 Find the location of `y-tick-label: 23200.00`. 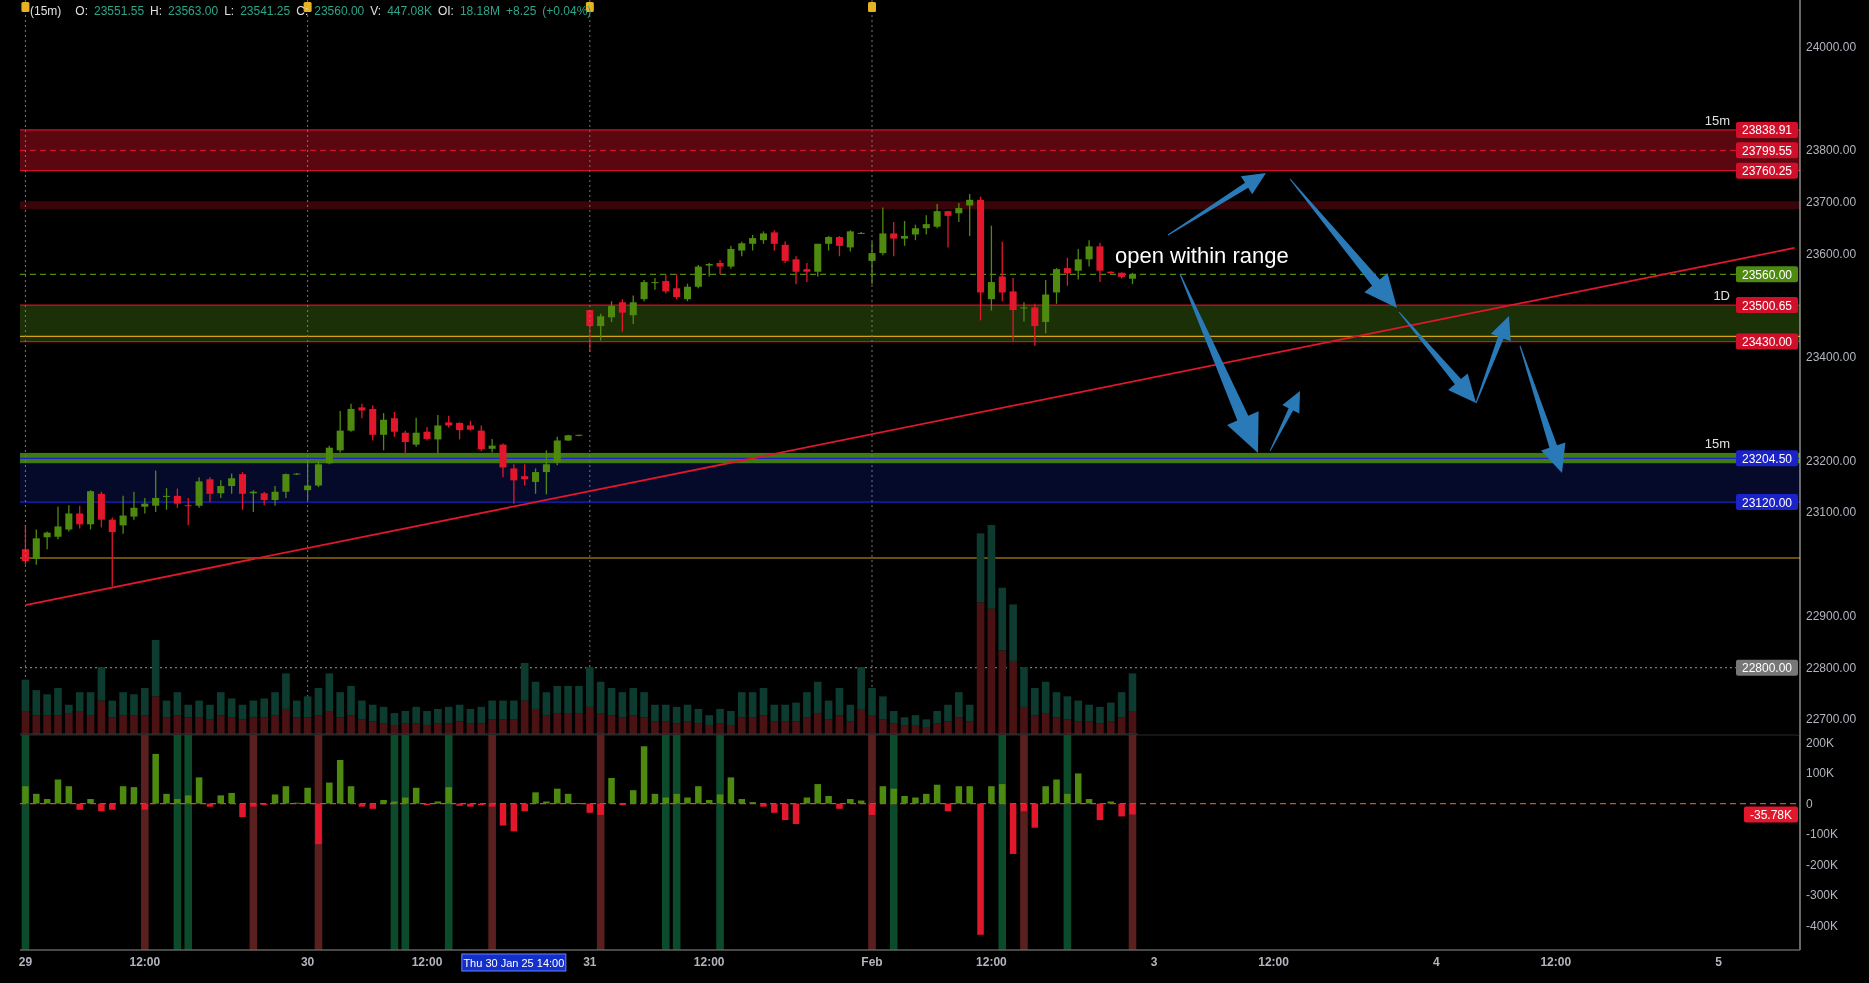

y-tick-label: 23200.00 is located at coordinates (1831, 460).